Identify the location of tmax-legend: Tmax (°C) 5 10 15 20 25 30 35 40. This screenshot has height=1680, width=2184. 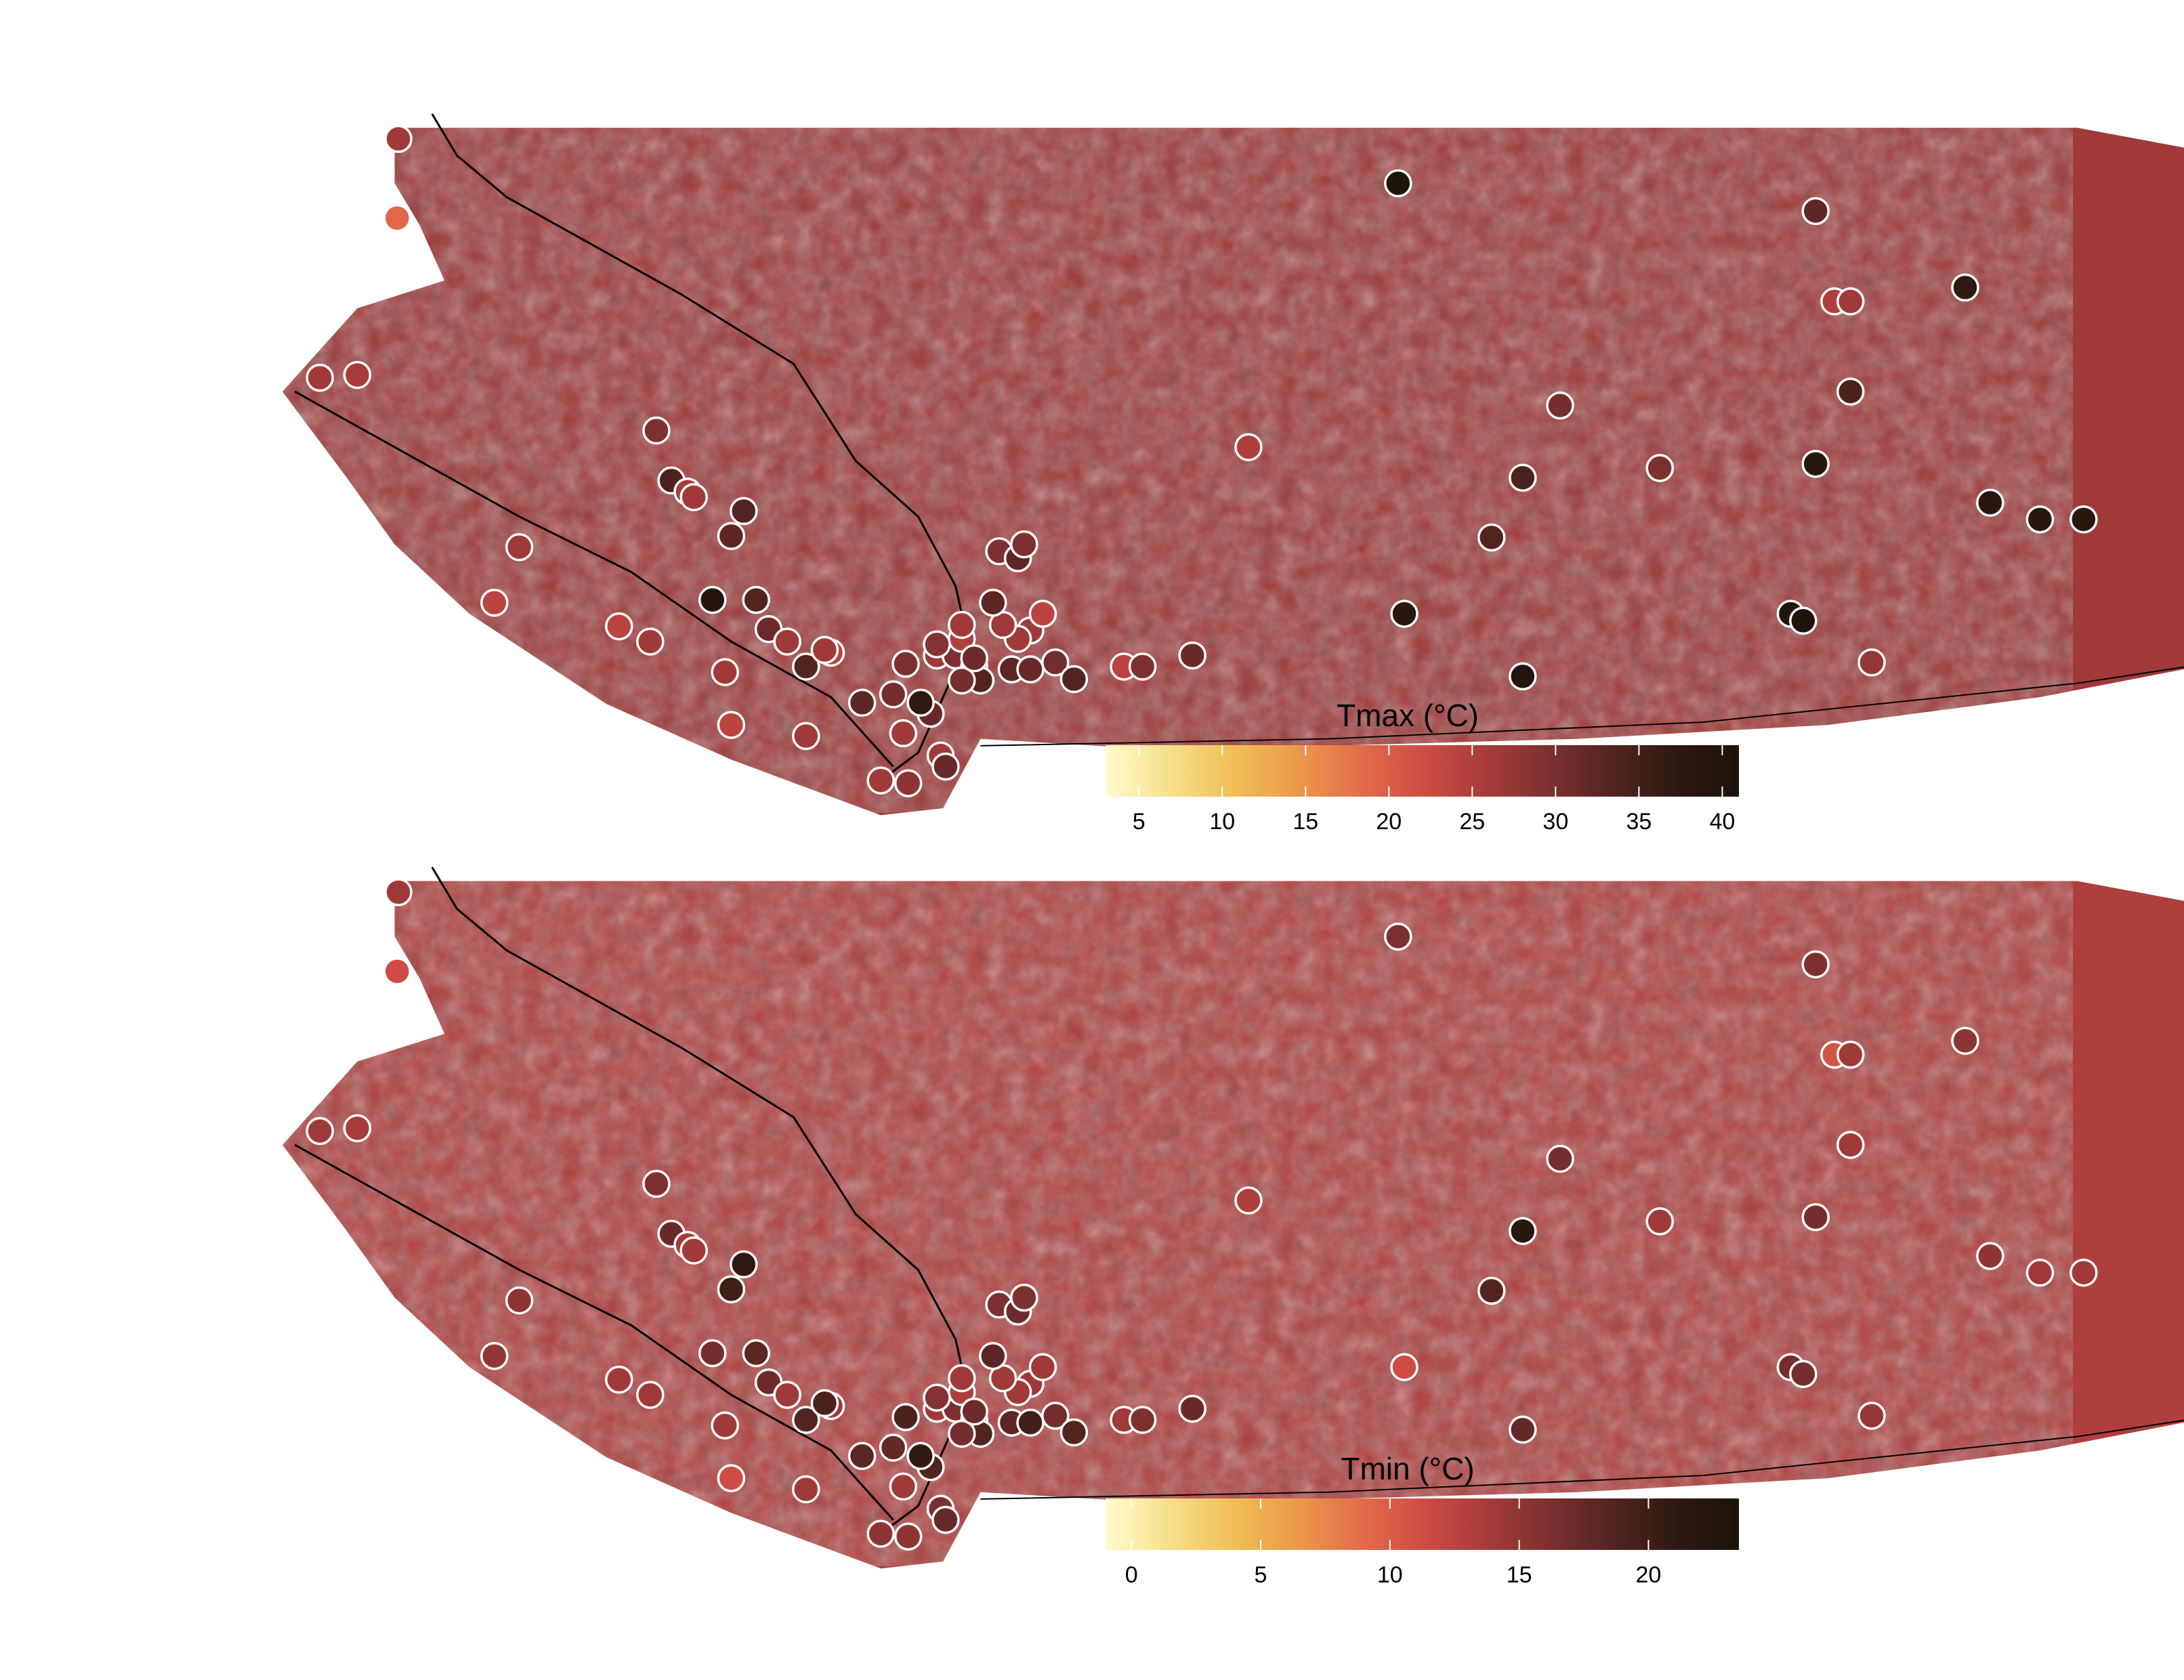
(1422, 766).